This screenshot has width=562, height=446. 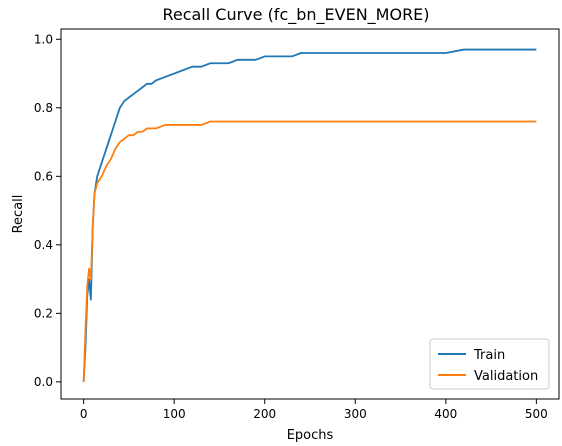 I want to click on y-tick-label: 0.8, so click(x=43, y=108).